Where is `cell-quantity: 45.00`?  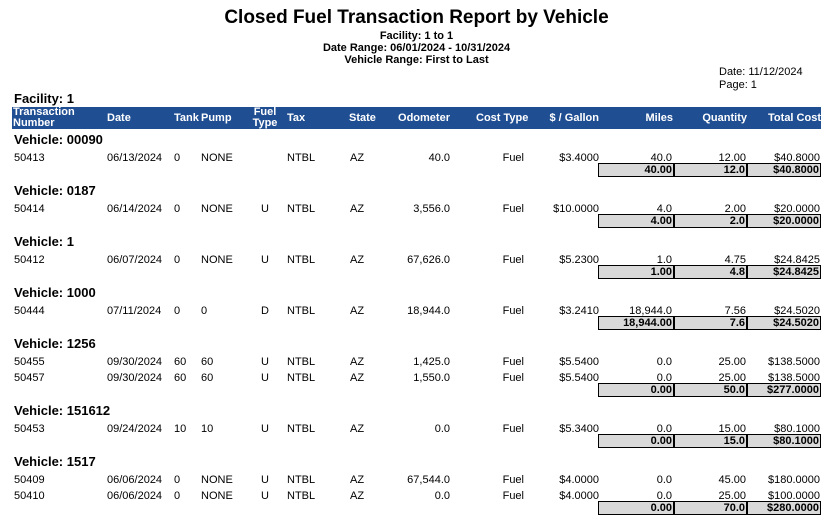
cell-quantity: 45.00 is located at coordinates (732, 480).